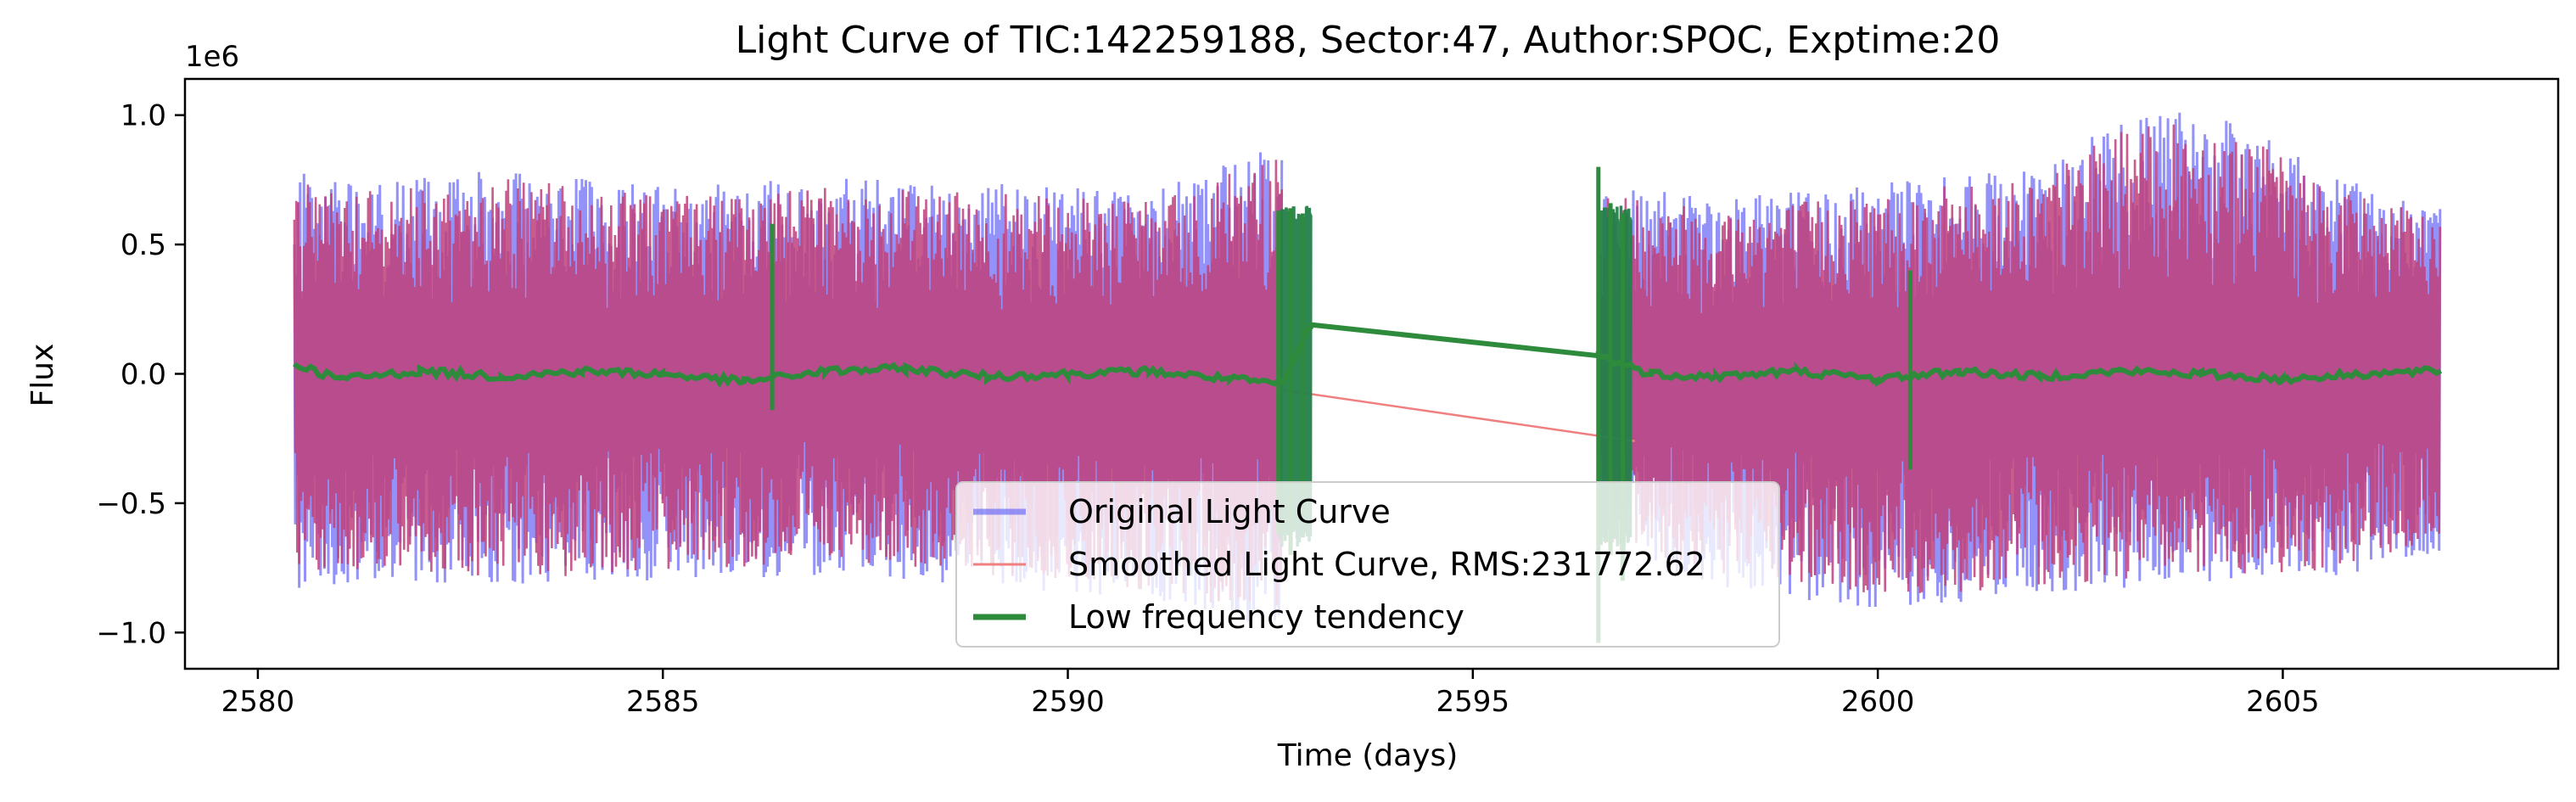 The height and width of the screenshot is (802, 2576). Describe the element at coordinates (1368, 755) in the screenshot. I see `x-axis-label: Time (days)` at that location.